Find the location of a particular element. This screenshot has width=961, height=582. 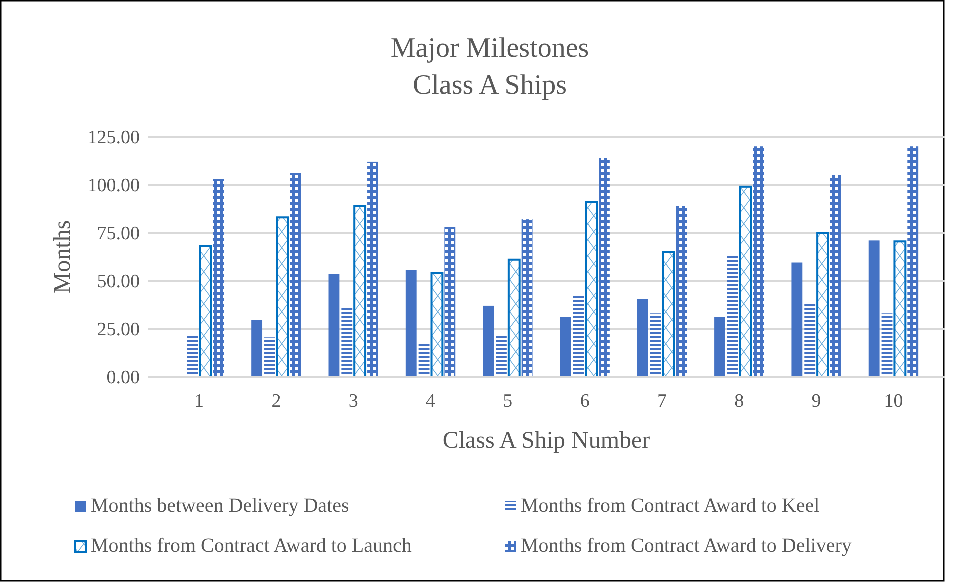

legend-label: Months from Contract Award to Launch is located at coordinates (251, 546).